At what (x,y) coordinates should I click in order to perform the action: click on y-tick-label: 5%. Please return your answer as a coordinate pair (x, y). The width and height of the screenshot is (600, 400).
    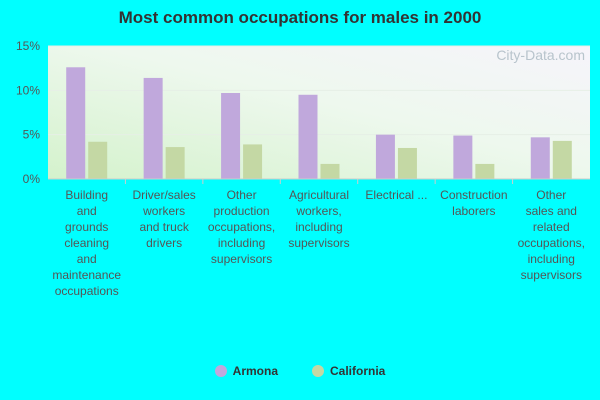
    Looking at the image, I should click on (32, 135).